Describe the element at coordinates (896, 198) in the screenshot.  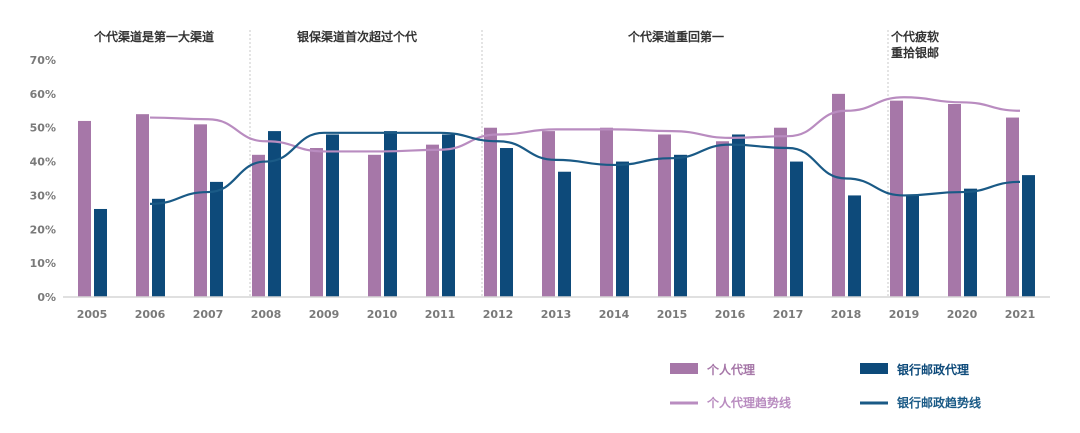
I see `bar-personal-agent-2019` at that location.